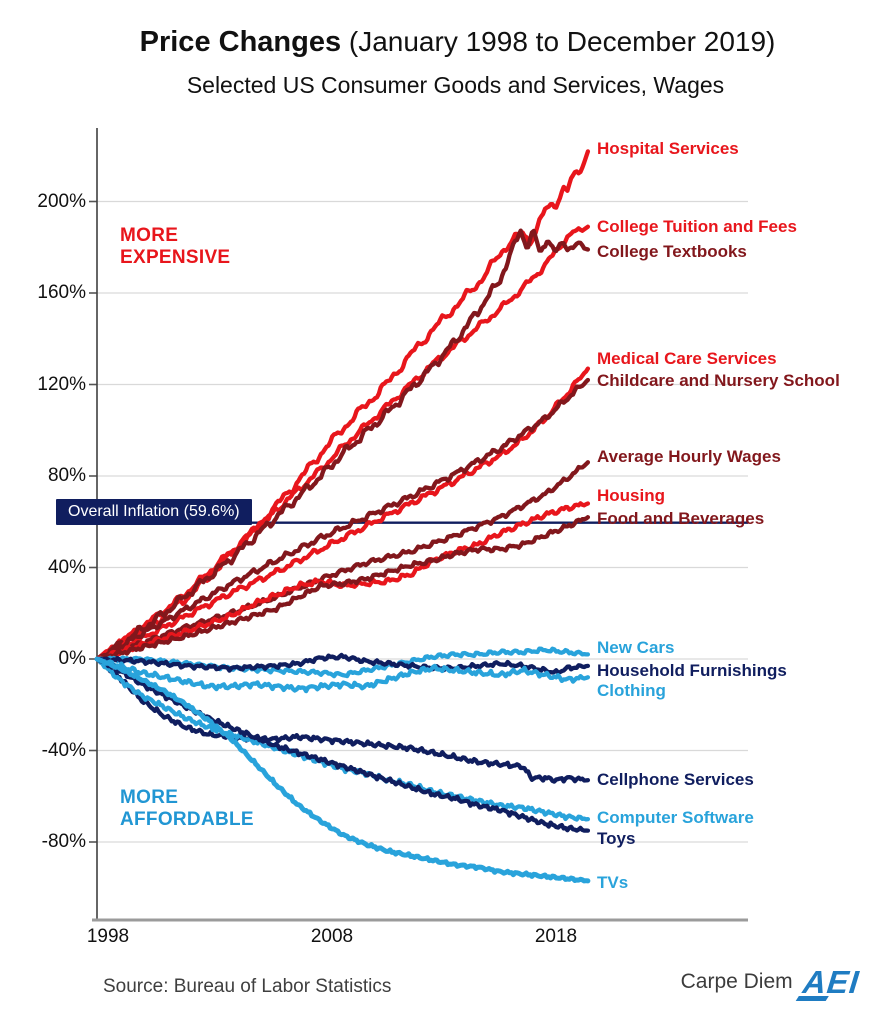 Image resolution: width=875 pixels, height=1024 pixels. I want to click on series-line-clothing, so click(342, 675).